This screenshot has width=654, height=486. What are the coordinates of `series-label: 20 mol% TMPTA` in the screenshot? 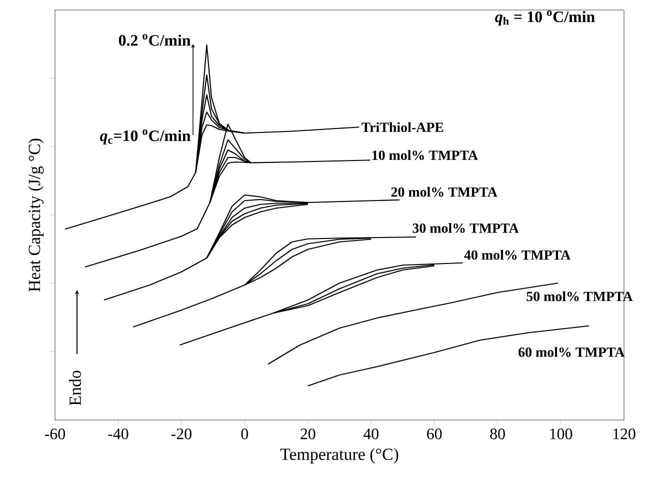 It's located at (444, 191).